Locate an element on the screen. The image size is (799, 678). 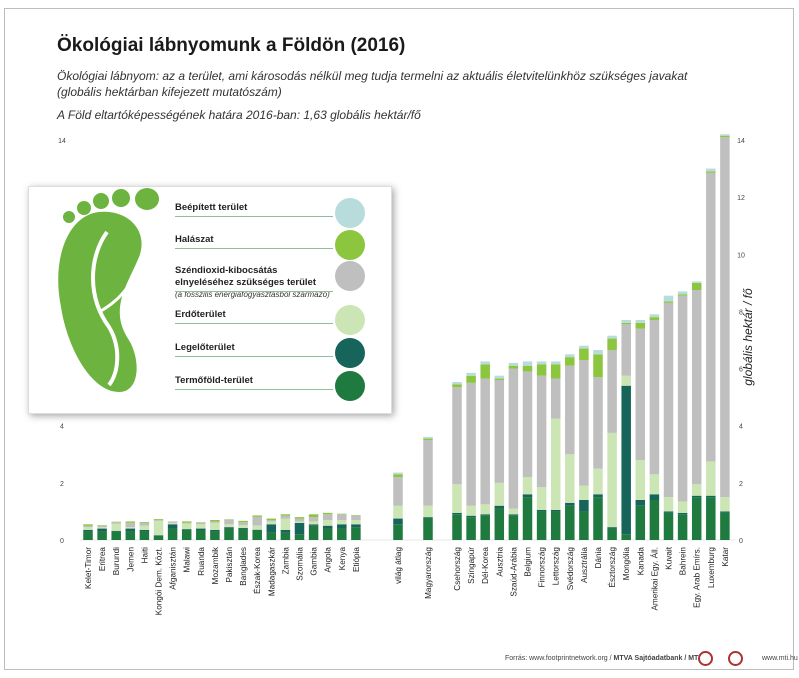
source-text: Forrás: www.footprintnetwork.org / is located at coordinates (559, 658).